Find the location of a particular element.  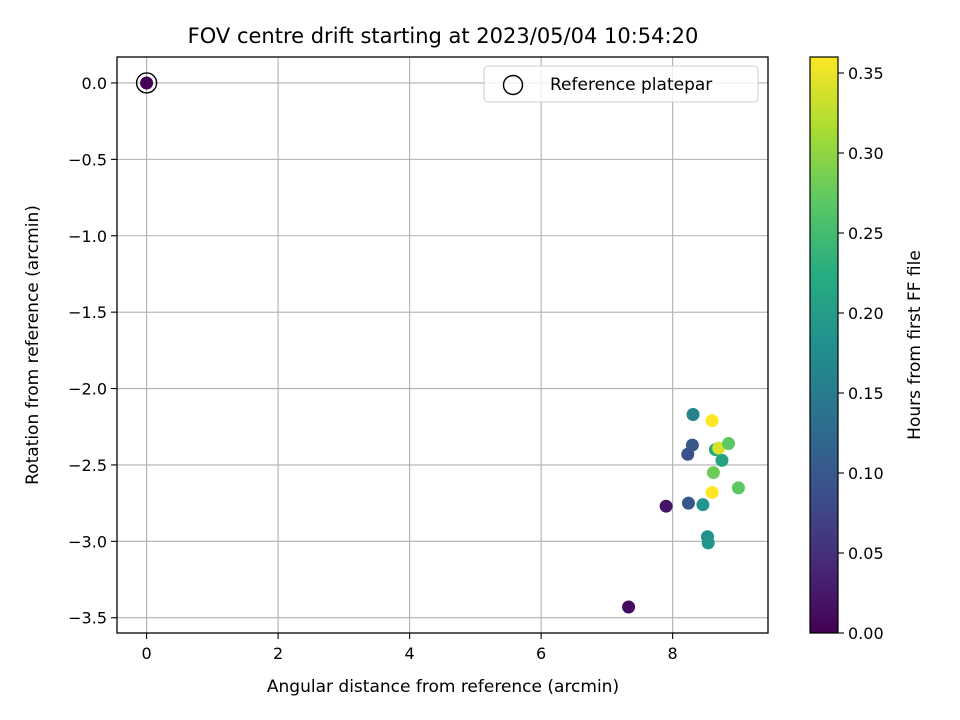

y-tick-label: −2.0 is located at coordinates (87, 389).